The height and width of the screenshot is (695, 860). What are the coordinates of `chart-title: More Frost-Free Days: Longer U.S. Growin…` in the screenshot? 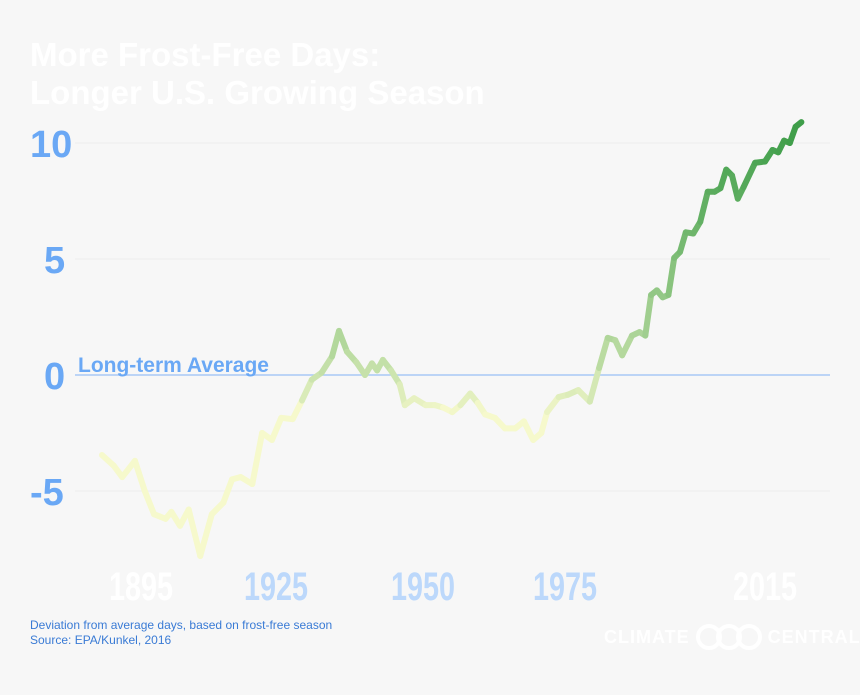 It's located at (257, 74).